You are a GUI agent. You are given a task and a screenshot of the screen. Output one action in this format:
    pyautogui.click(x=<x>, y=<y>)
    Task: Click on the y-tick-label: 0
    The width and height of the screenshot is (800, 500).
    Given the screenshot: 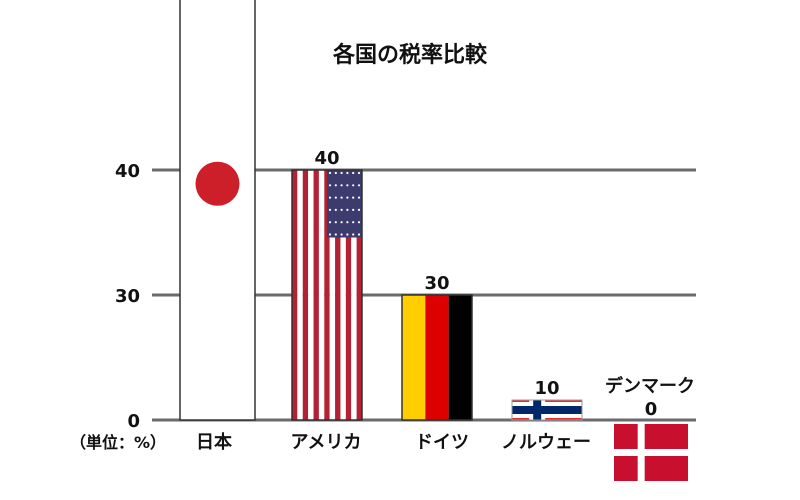 What is the action you would take?
    pyautogui.click(x=133, y=421)
    